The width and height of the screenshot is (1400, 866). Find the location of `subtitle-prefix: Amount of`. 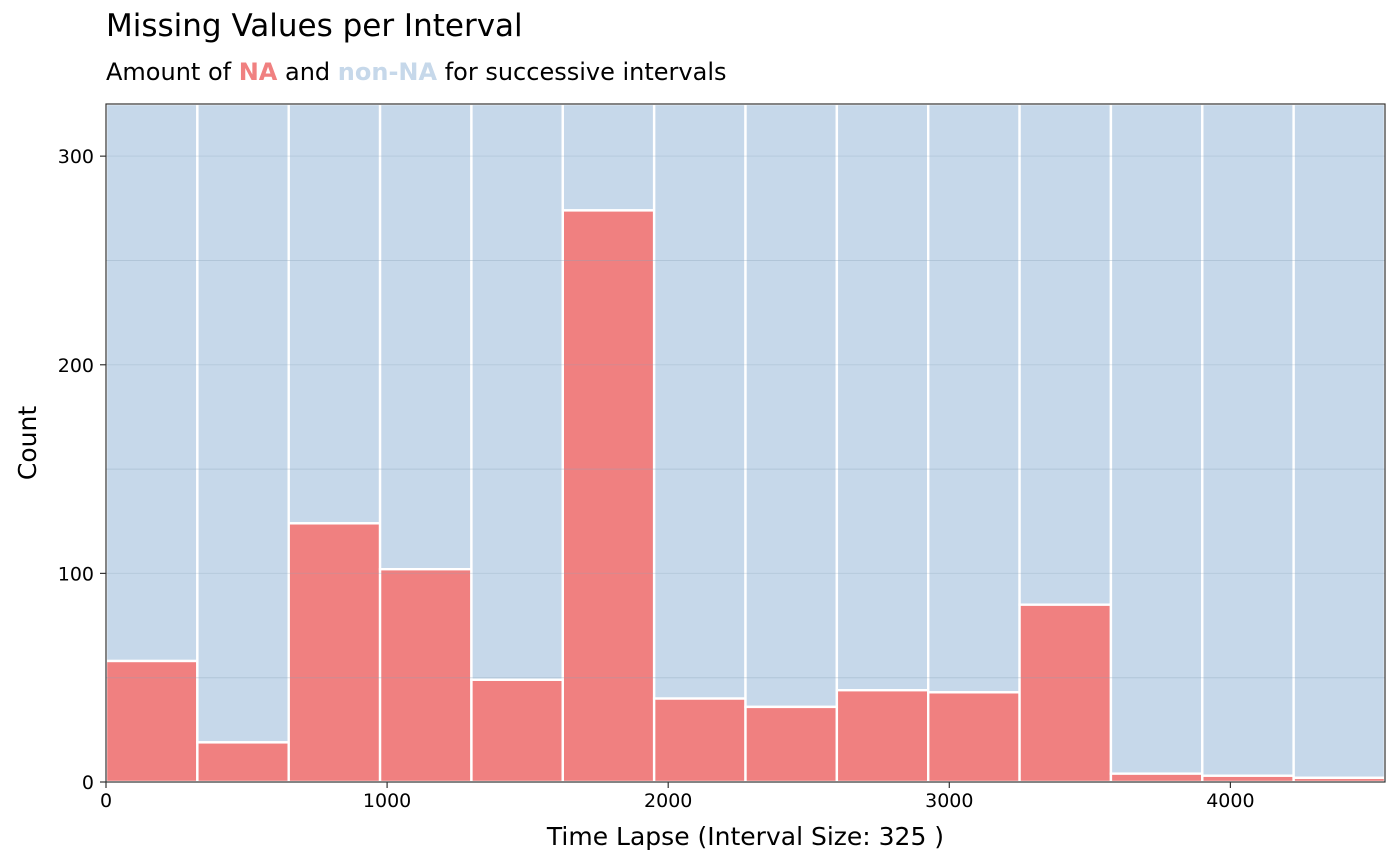

subtitle-prefix: Amount of is located at coordinates (172, 72).